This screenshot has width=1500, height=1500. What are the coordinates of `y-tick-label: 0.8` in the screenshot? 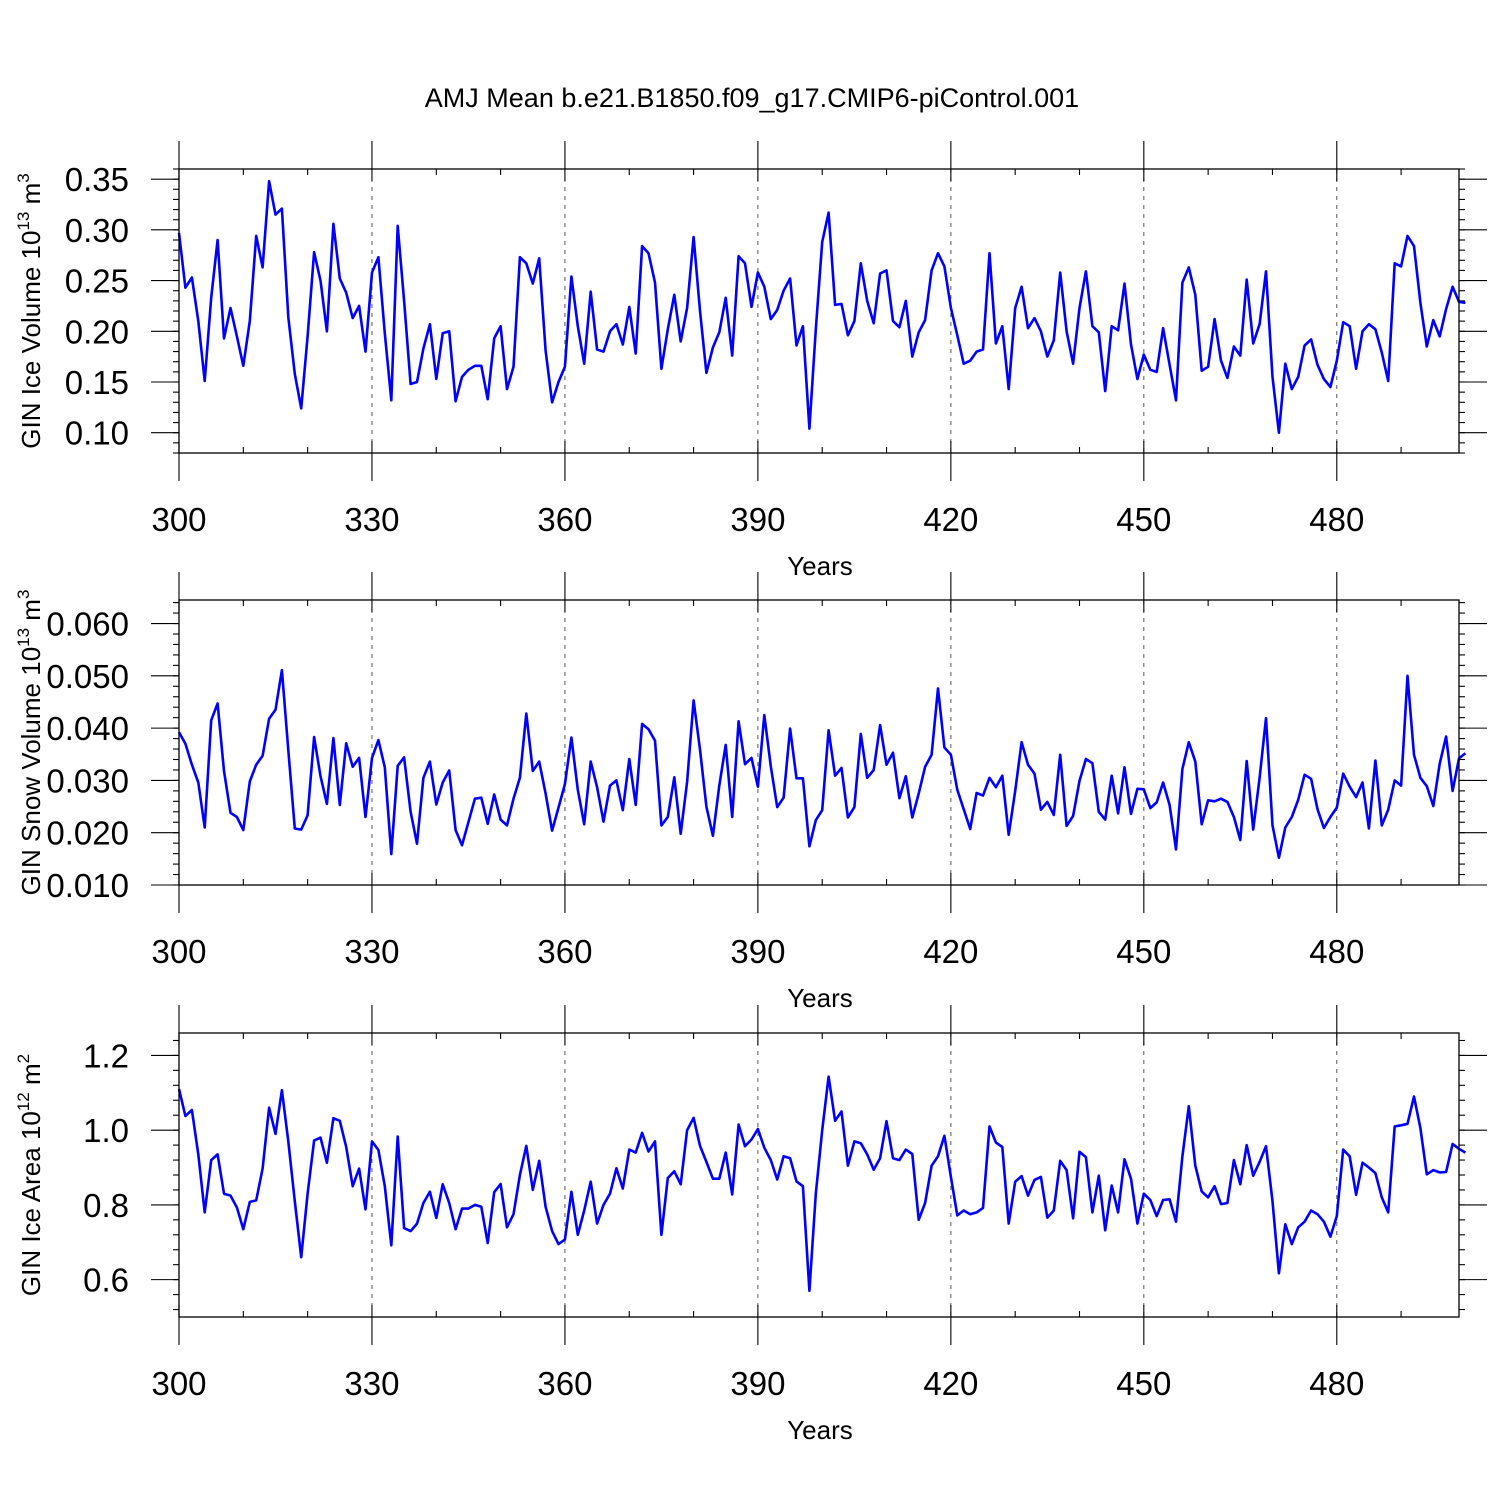 It's located at (106, 1205).